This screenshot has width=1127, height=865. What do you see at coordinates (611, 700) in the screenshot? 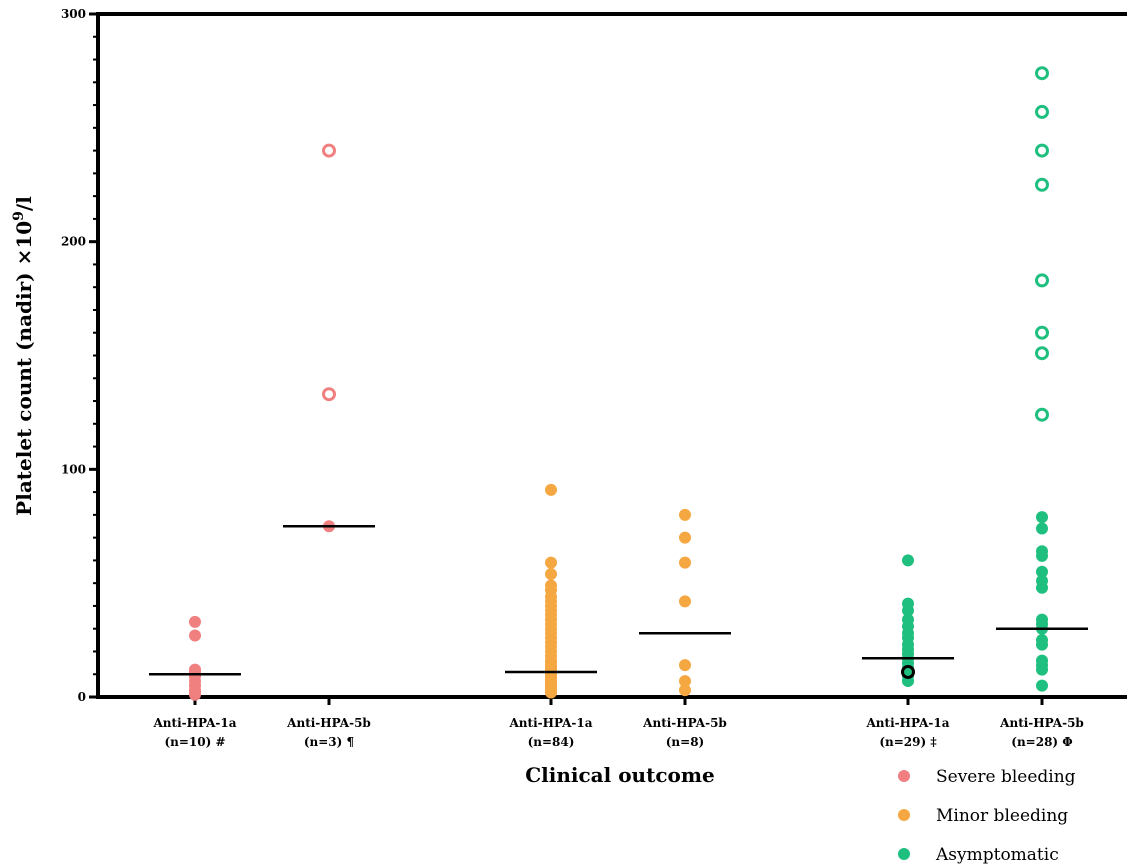
I see `x-axis` at bounding box center [611, 700].